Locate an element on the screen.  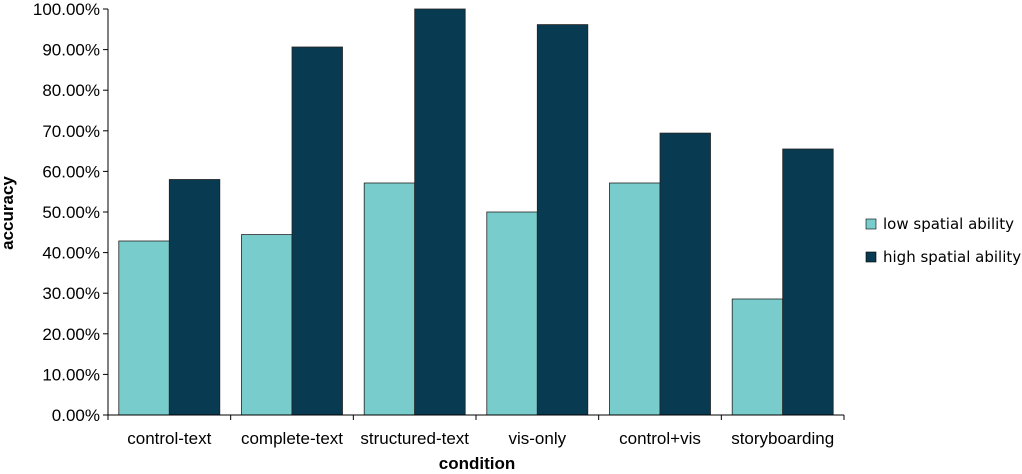
bar-high-vis-only is located at coordinates (562, 220).